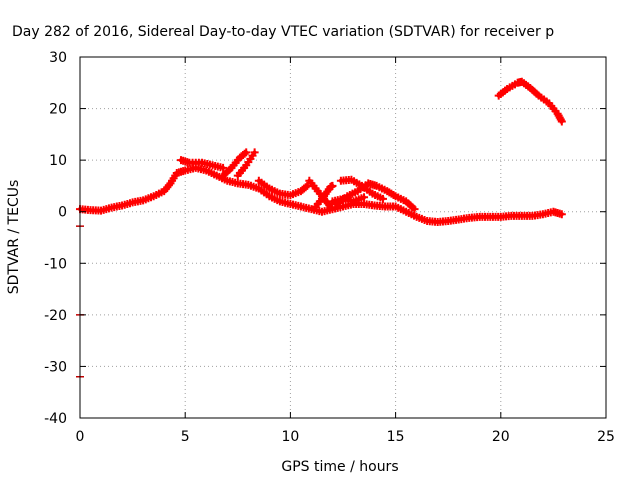 This screenshot has width=640, height=480. Describe the element at coordinates (55, 264) in the screenshot. I see `y-tick-label: -10` at that location.